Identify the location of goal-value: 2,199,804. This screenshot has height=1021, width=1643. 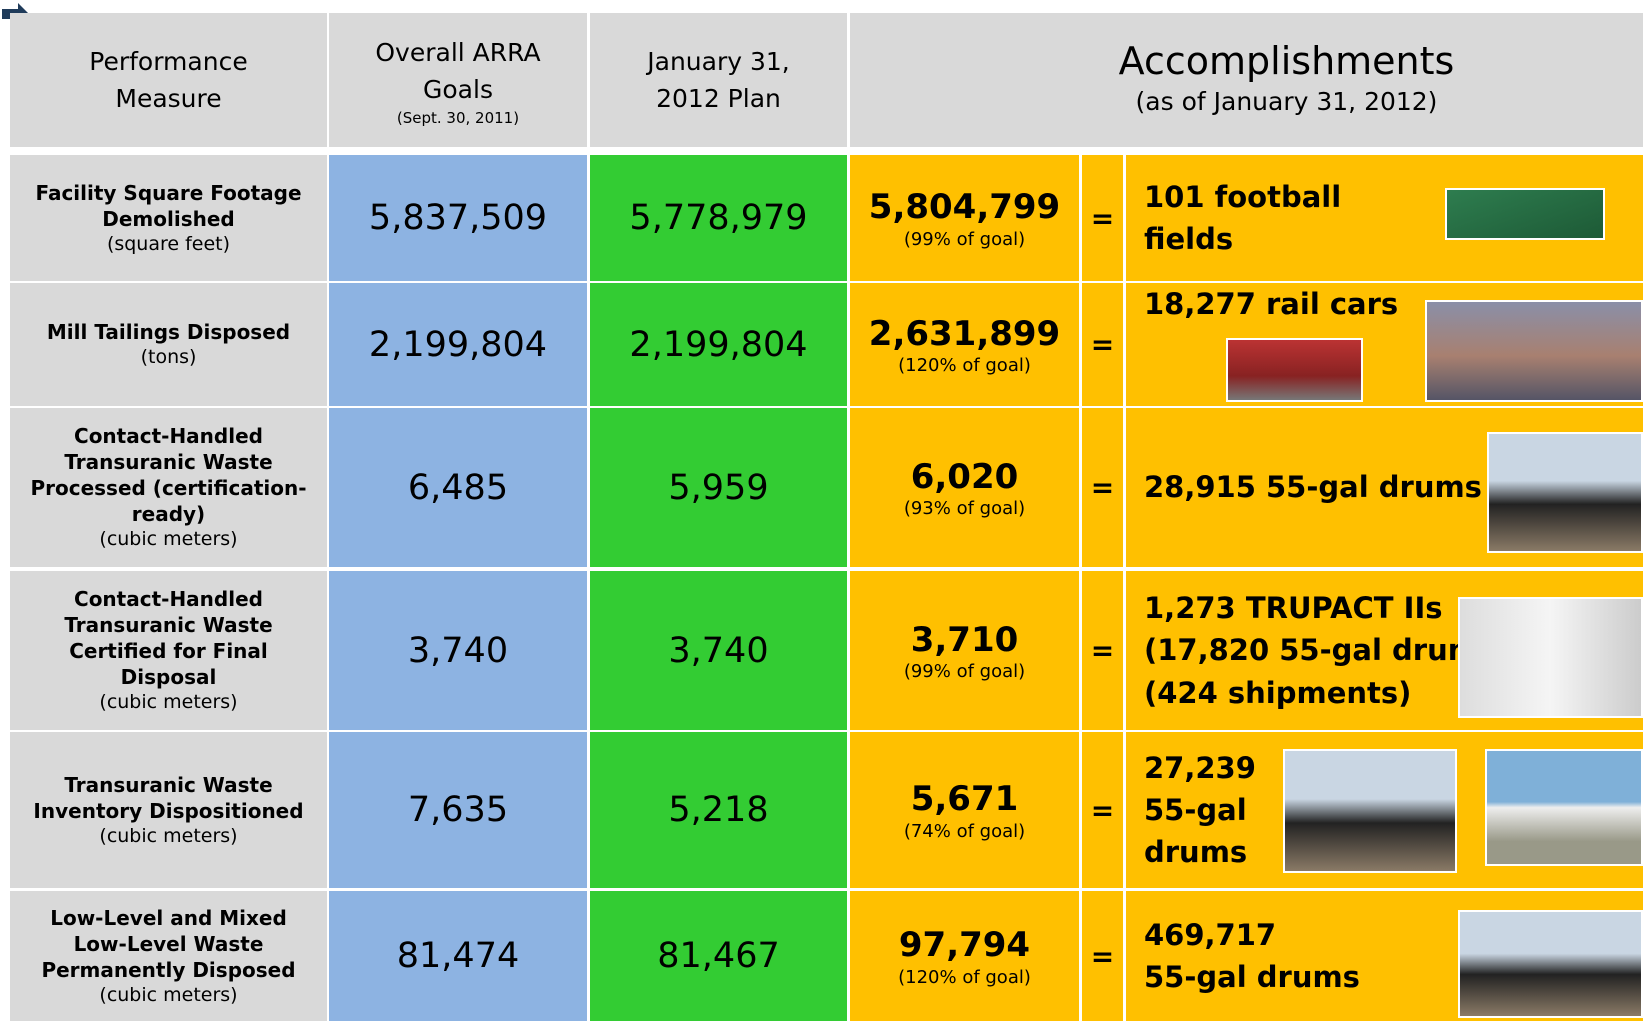
(458, 344).